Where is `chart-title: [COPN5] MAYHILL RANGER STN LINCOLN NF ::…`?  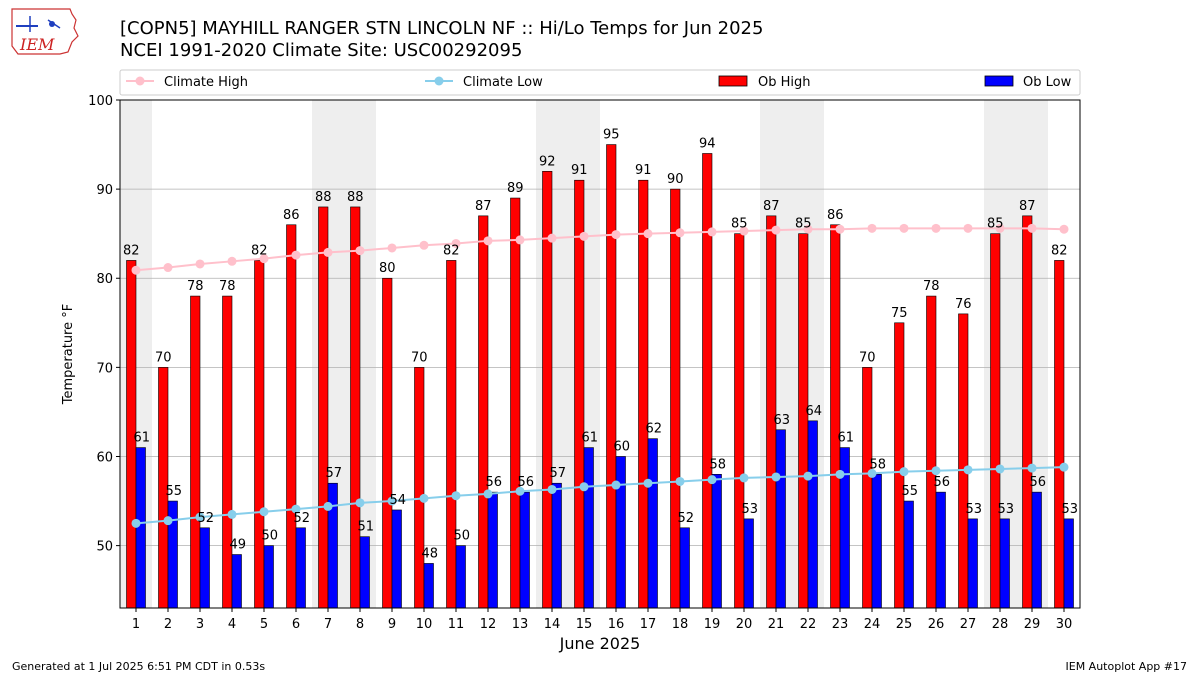
chart-title: [COPN5] MAYHILL RANGER STN LINCOLN NF ::… is located at coordinates (442, 28).